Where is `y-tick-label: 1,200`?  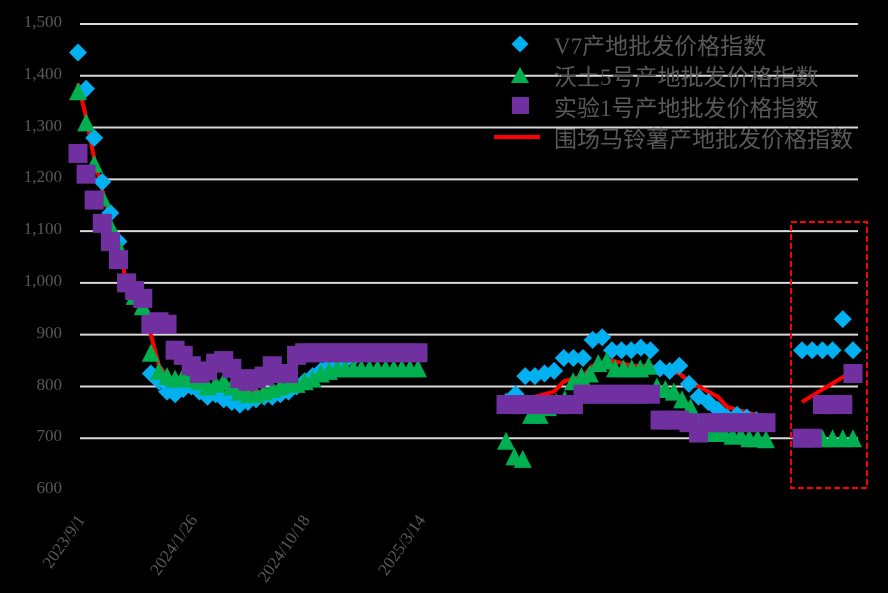 y-tick-label: 1,200 is located at coordinates (42, 176).